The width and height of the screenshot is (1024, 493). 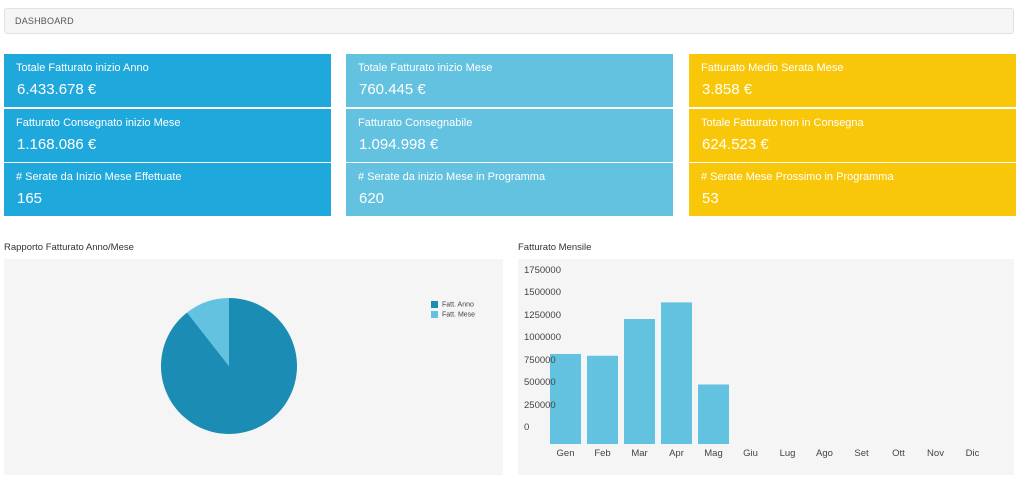 What do you see at coordinates (676, 373) in the screenshot?
I see `bar-apr` at bounding box center [676, 373].